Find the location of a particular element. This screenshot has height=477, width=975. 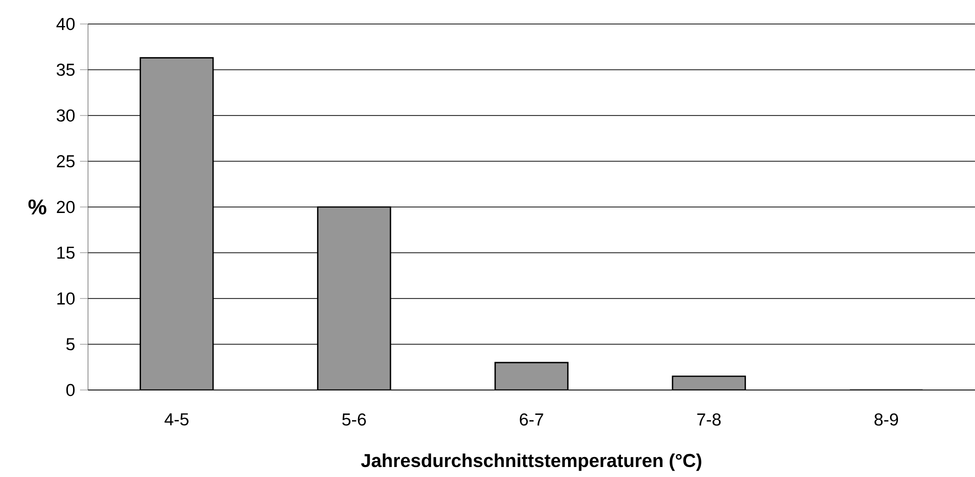

y-tick-label: 40 is located at coordinates (65, 24).